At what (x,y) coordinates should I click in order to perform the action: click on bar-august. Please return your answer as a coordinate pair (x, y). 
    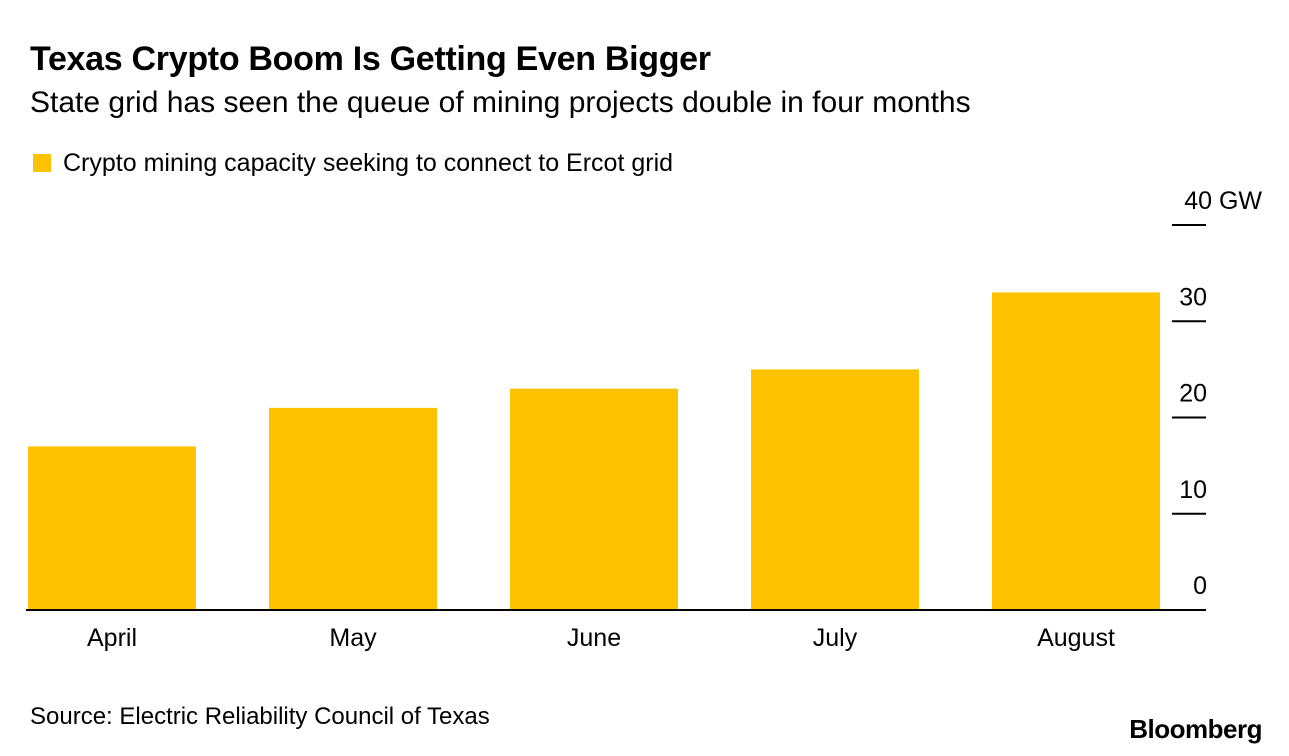
    Looking at the image, I should click on (1076, 451).